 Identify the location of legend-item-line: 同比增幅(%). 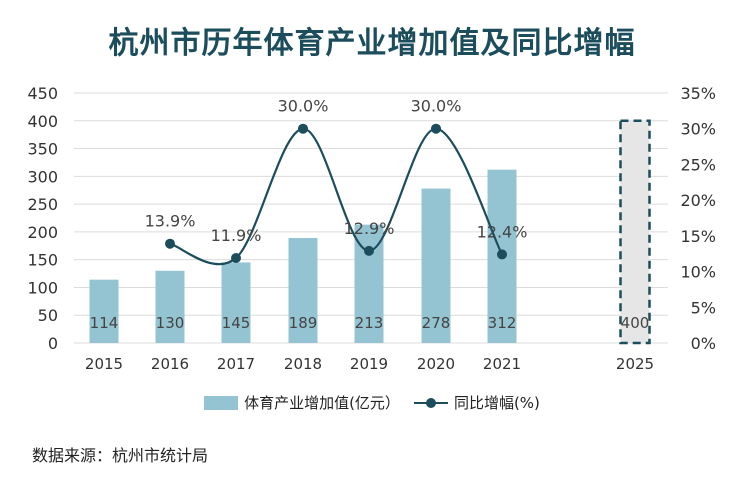
(476, 402).